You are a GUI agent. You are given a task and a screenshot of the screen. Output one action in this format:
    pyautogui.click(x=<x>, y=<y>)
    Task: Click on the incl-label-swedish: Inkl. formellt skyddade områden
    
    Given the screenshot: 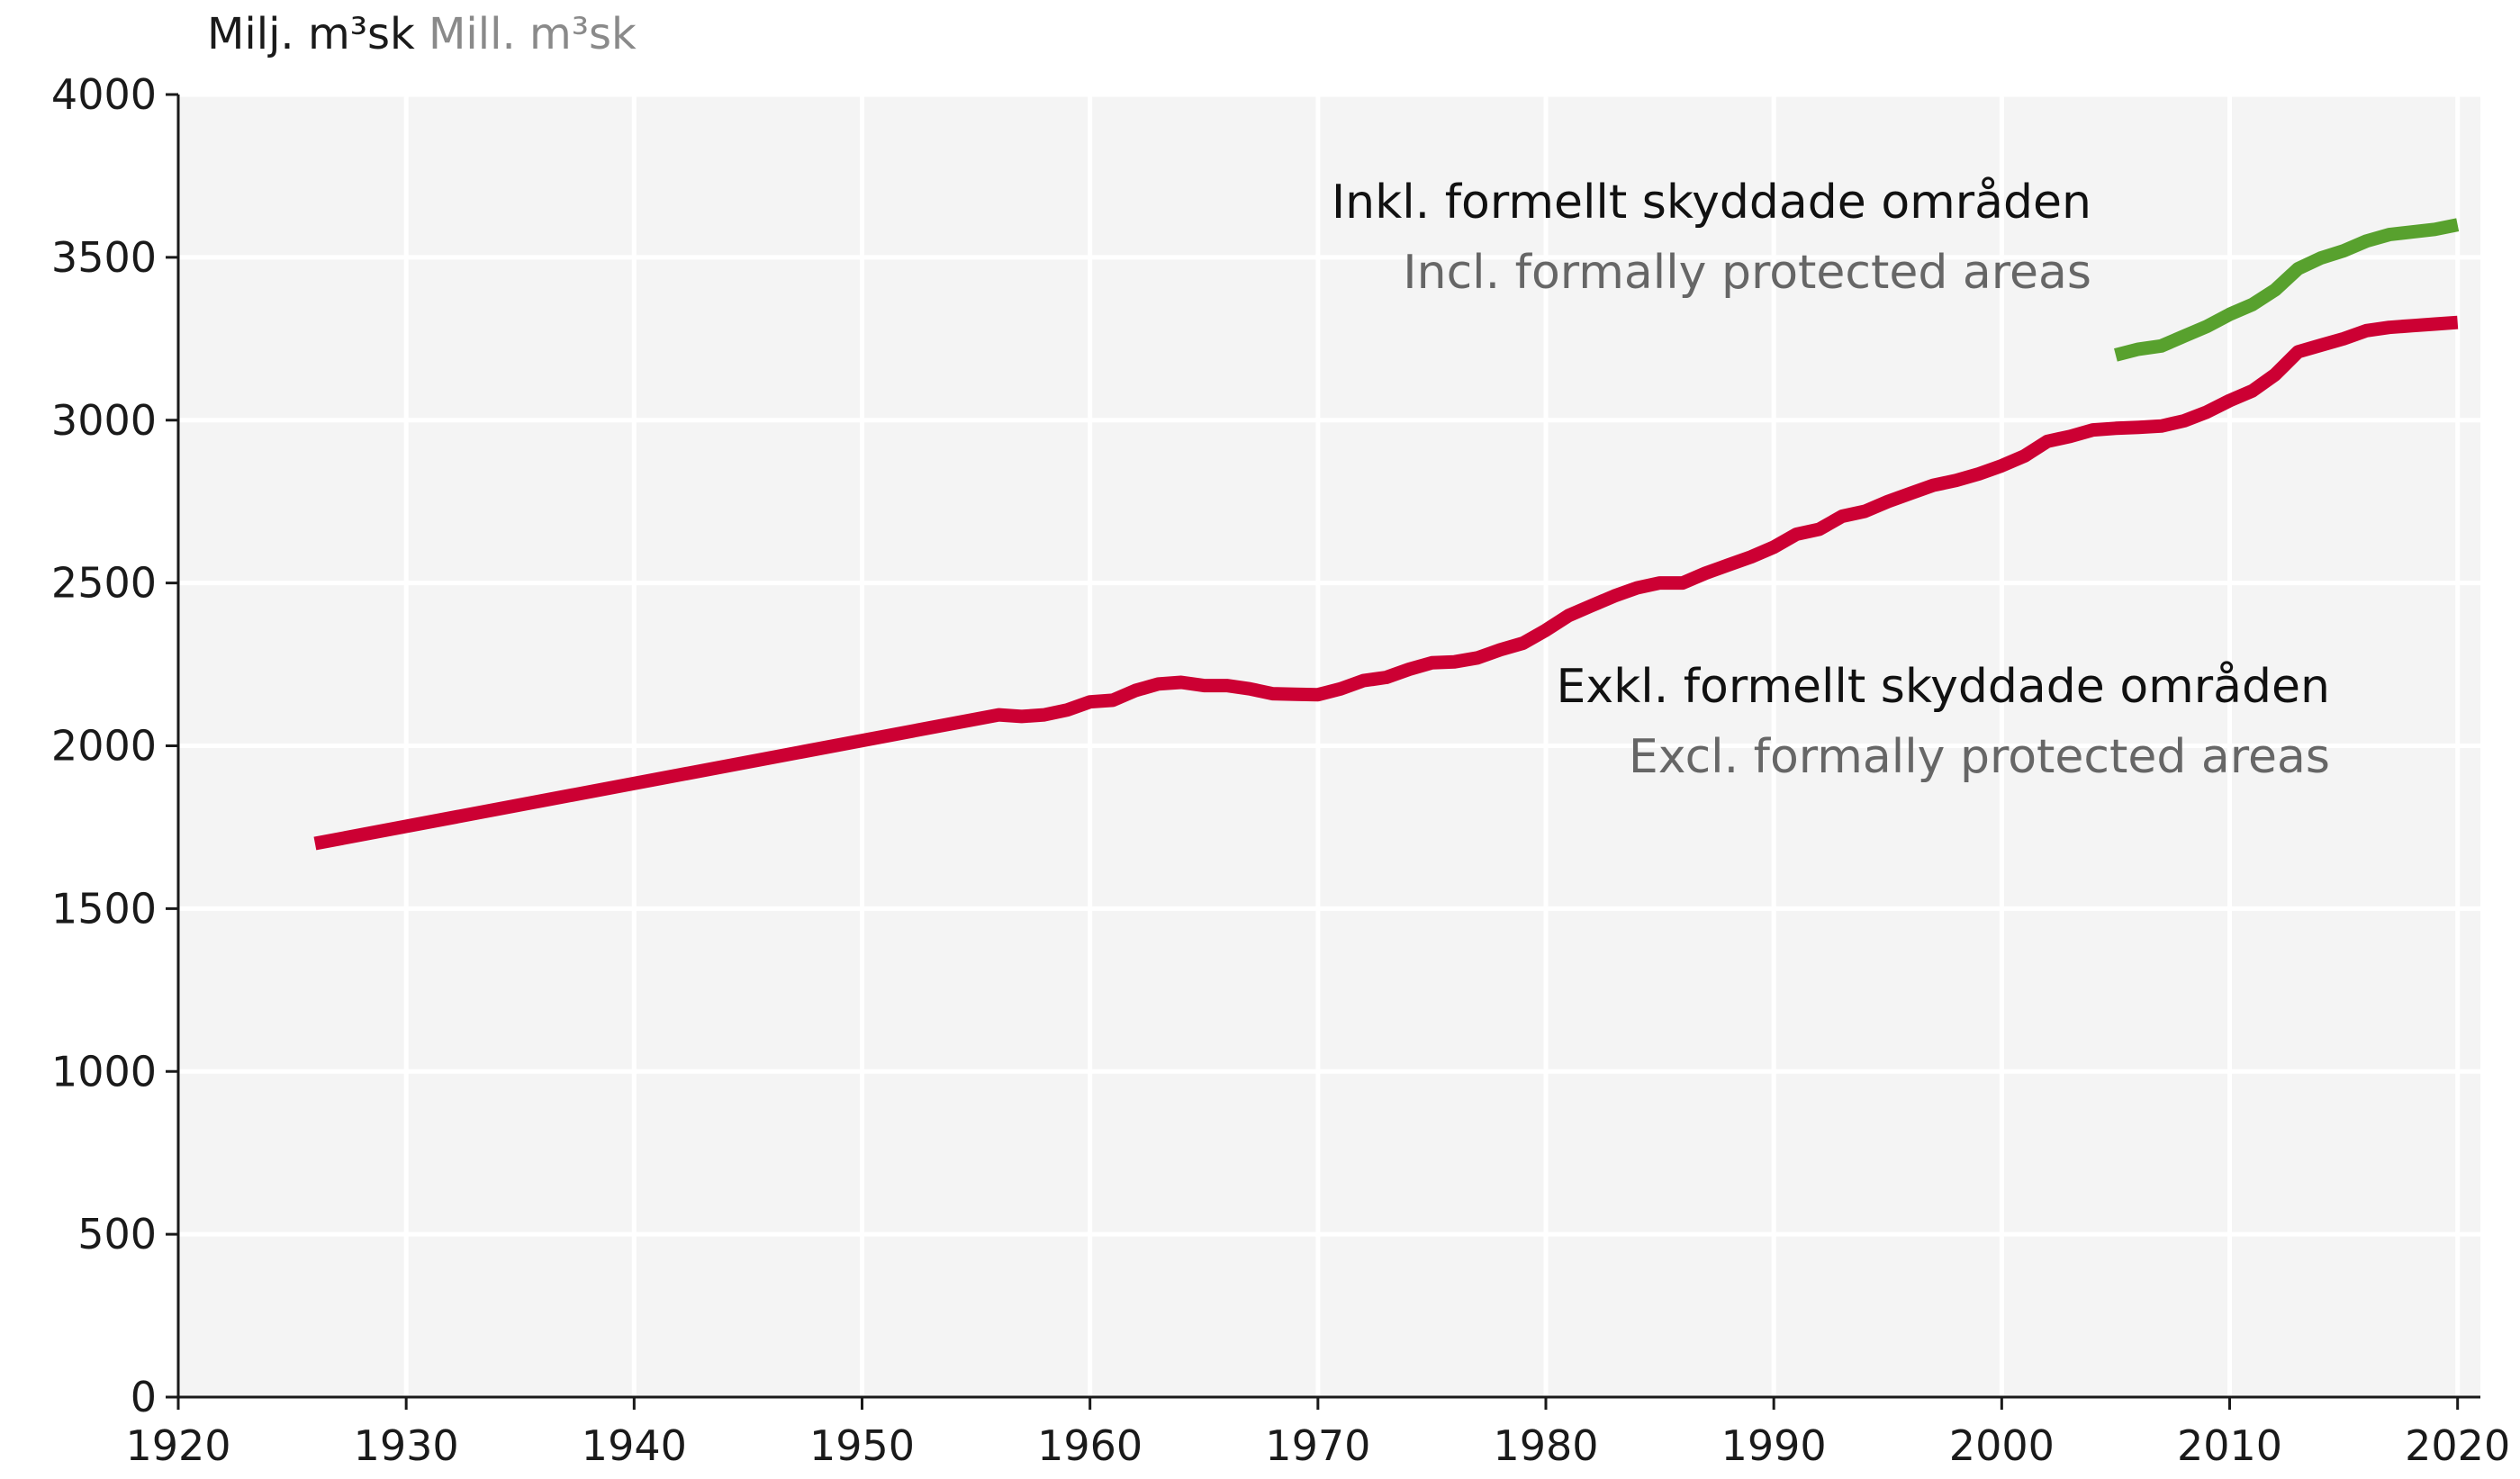 What is the action you would take?
    pyautogui.click(x=1712, y=203)
    